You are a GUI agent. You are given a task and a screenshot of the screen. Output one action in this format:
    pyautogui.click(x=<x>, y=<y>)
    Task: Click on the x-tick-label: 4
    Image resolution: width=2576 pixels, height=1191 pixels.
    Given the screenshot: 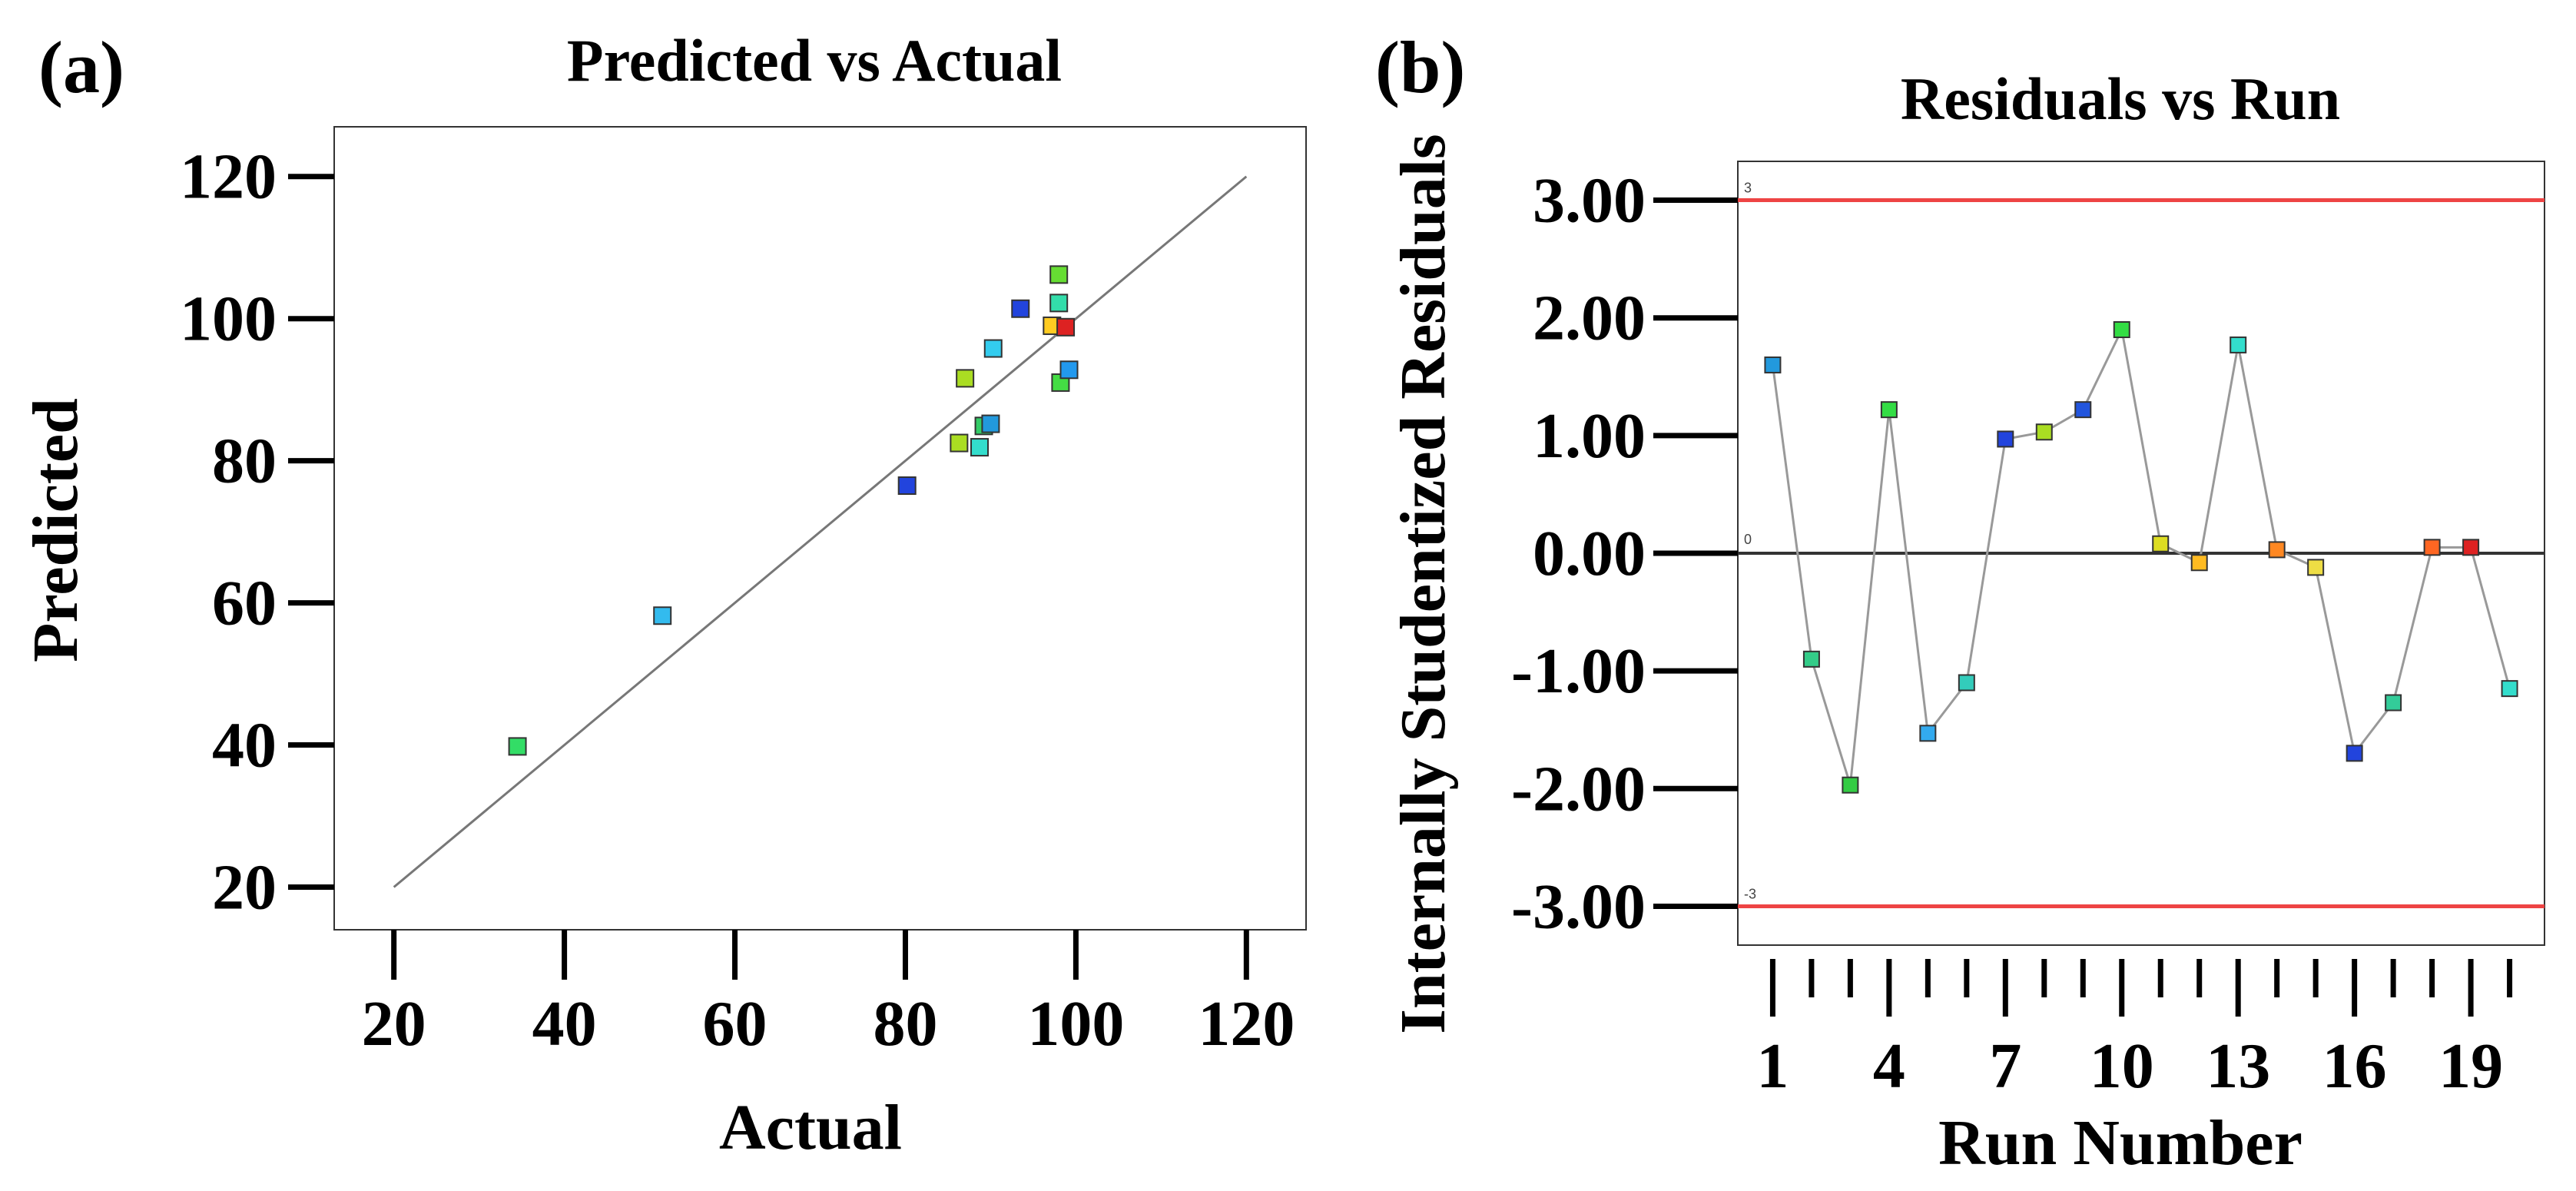 What is the action you would take?
    pyautogui.click(x=1889, y=1066)
    